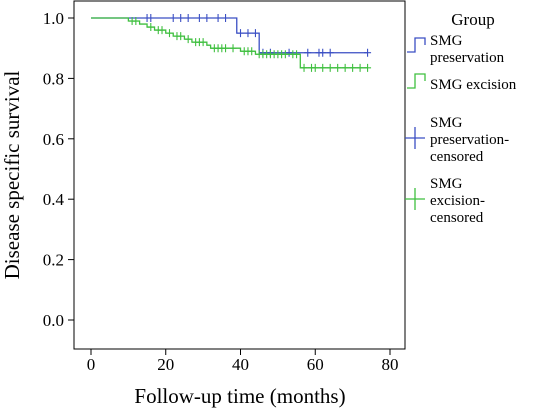  What do you see at coordinates (53, 139) in the screenshot?
I see `y-tick-label: 0.6` at bounding box center [53, 139].